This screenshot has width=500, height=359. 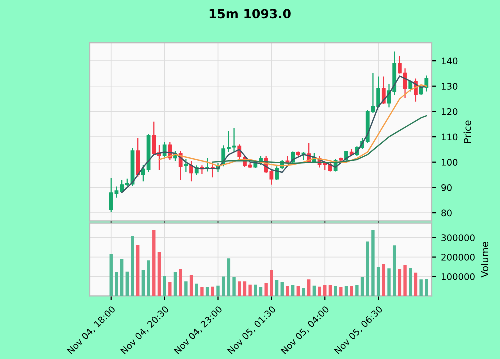 What do you see at coordinates (447, 213) in the screenshot?
I see `y-tick-label: 80` at bounding box center [447, 213].